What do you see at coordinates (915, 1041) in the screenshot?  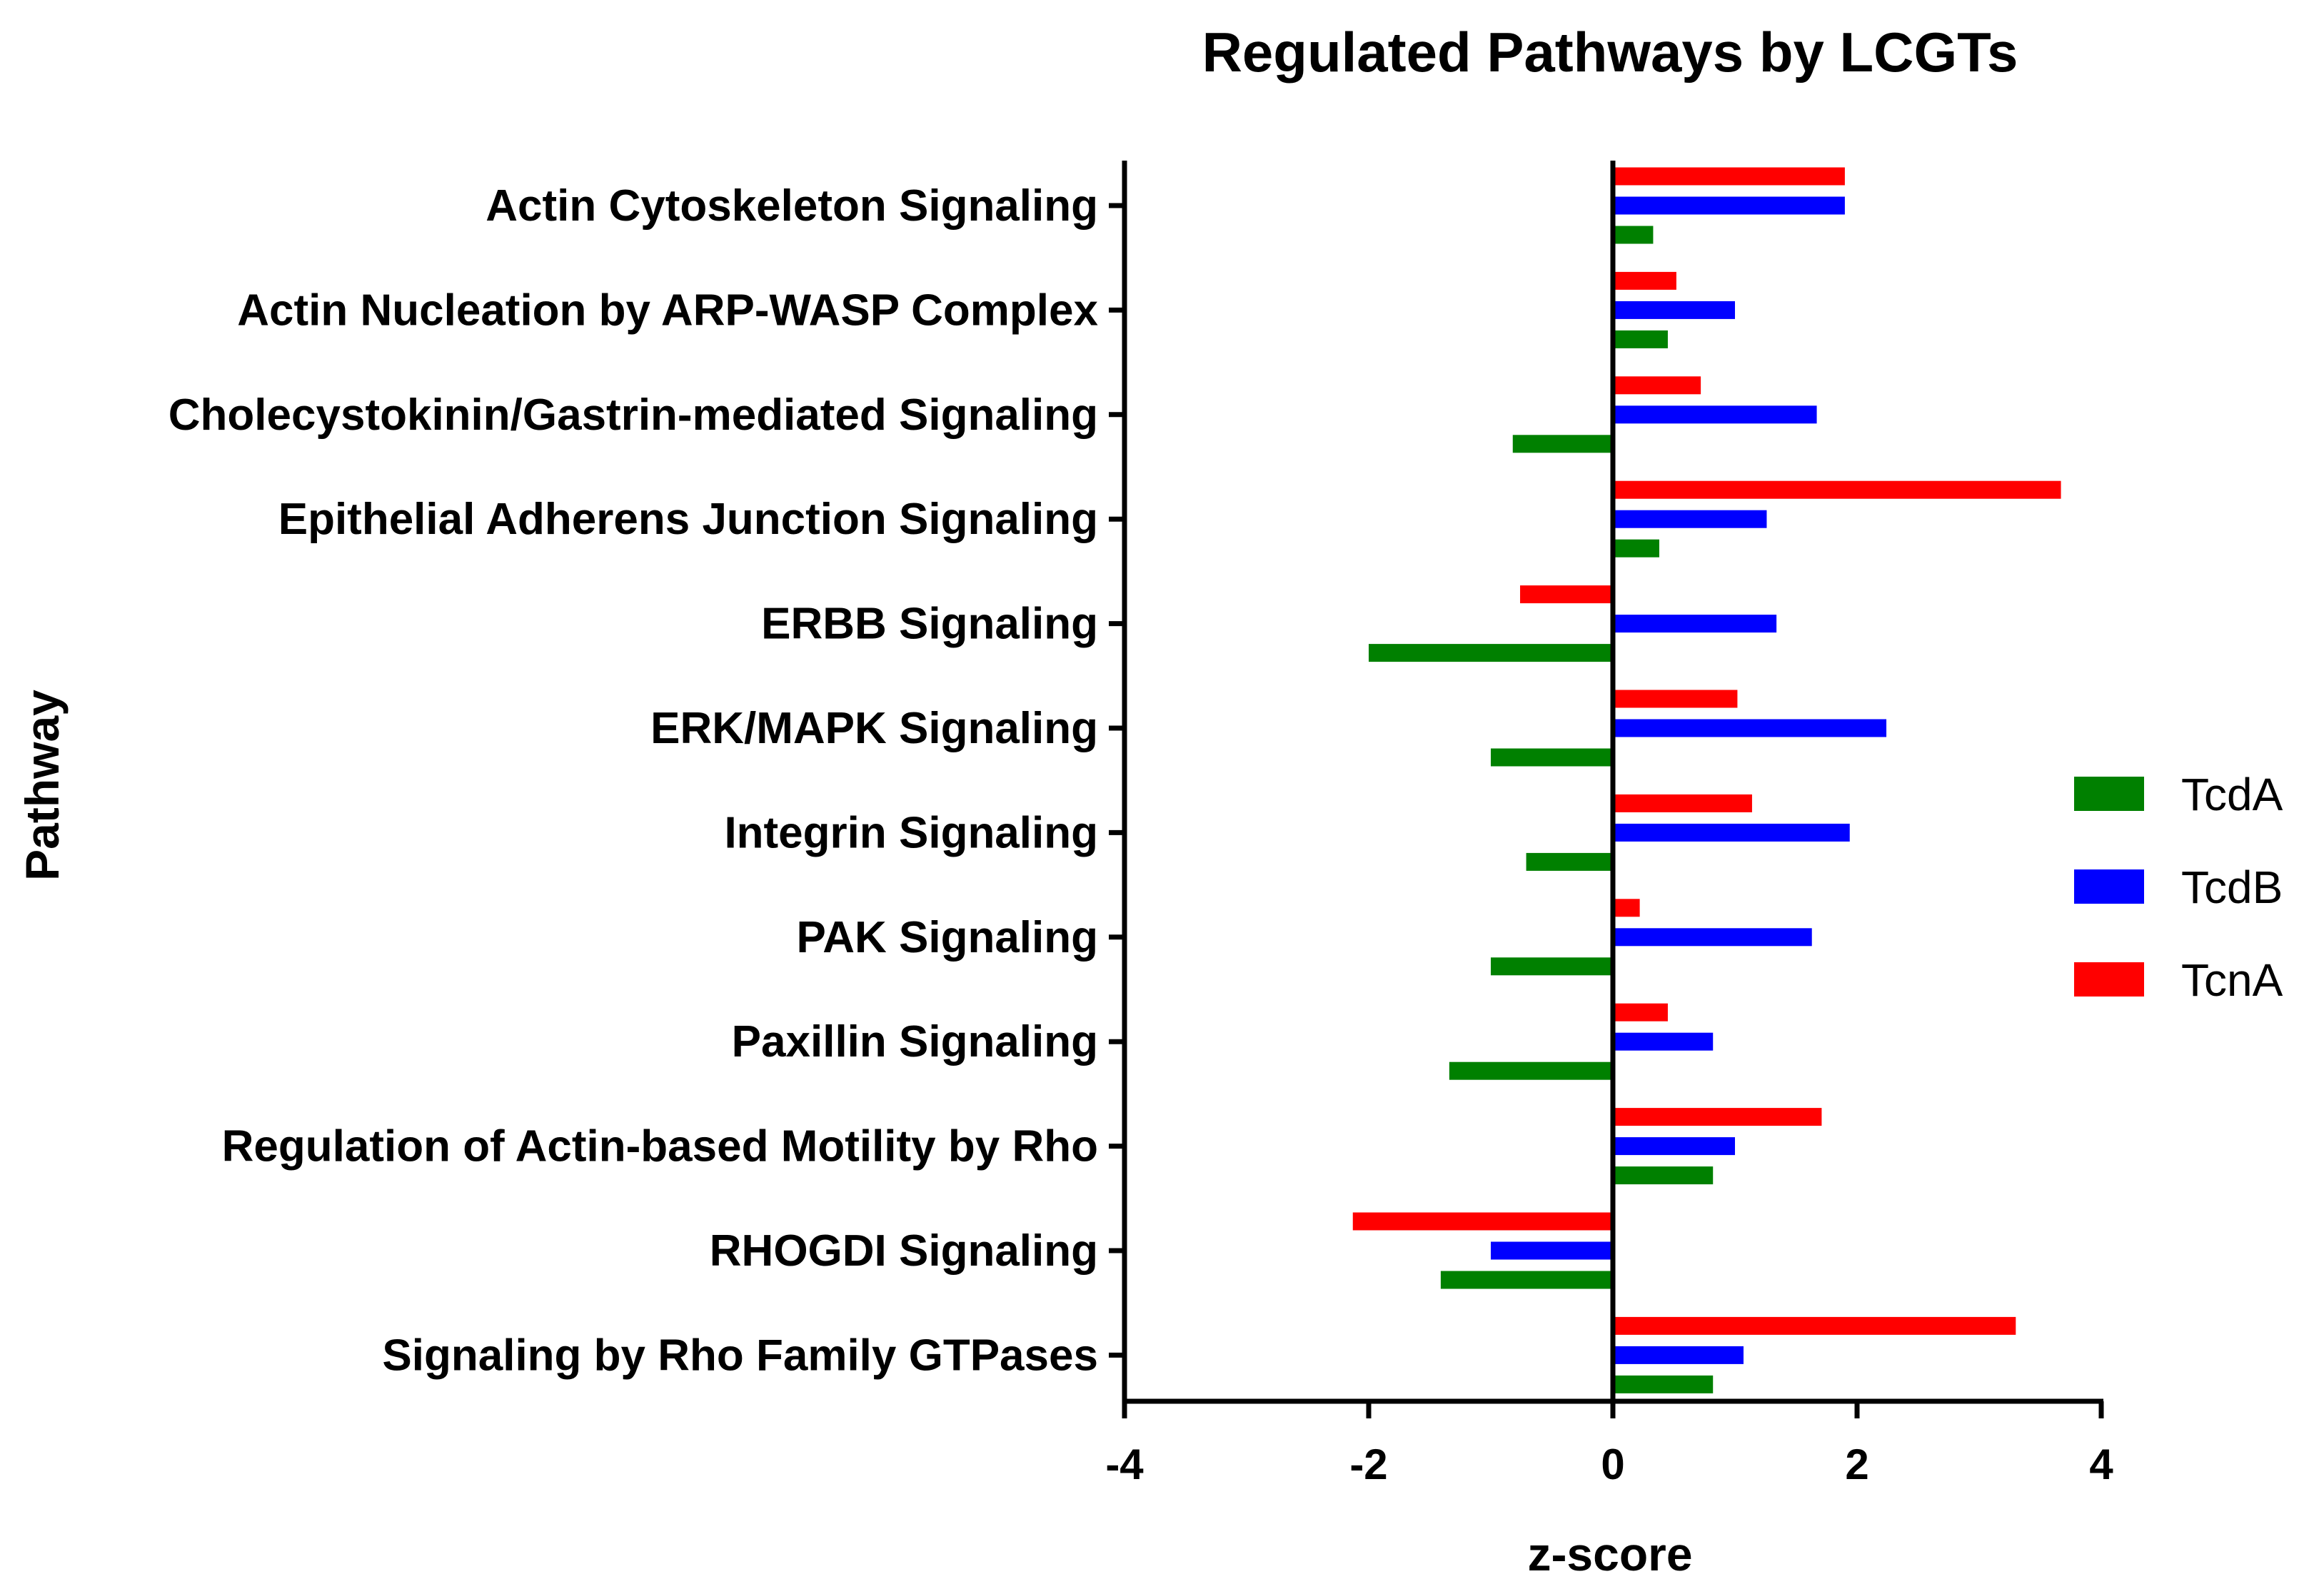 I see `category-label-paxillin-signaling: Paxillin Signaling` at bounding box center [915, 1041].